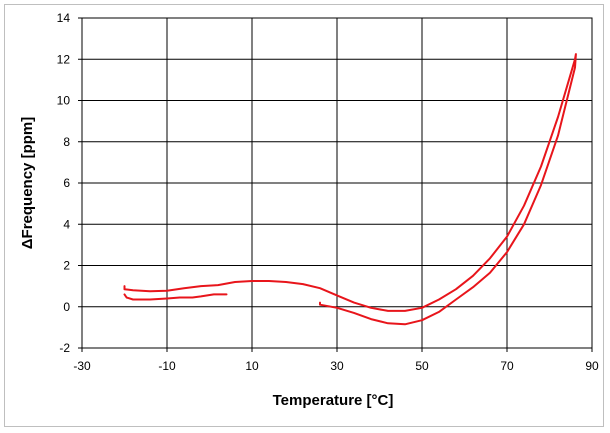 This screenshot has height=433, width=610. What do you see at coordinates (27, 183) in the screenshot?
I see `y-axis-title: ΔFrequency [ppm]` at bounding box center [27, 183].